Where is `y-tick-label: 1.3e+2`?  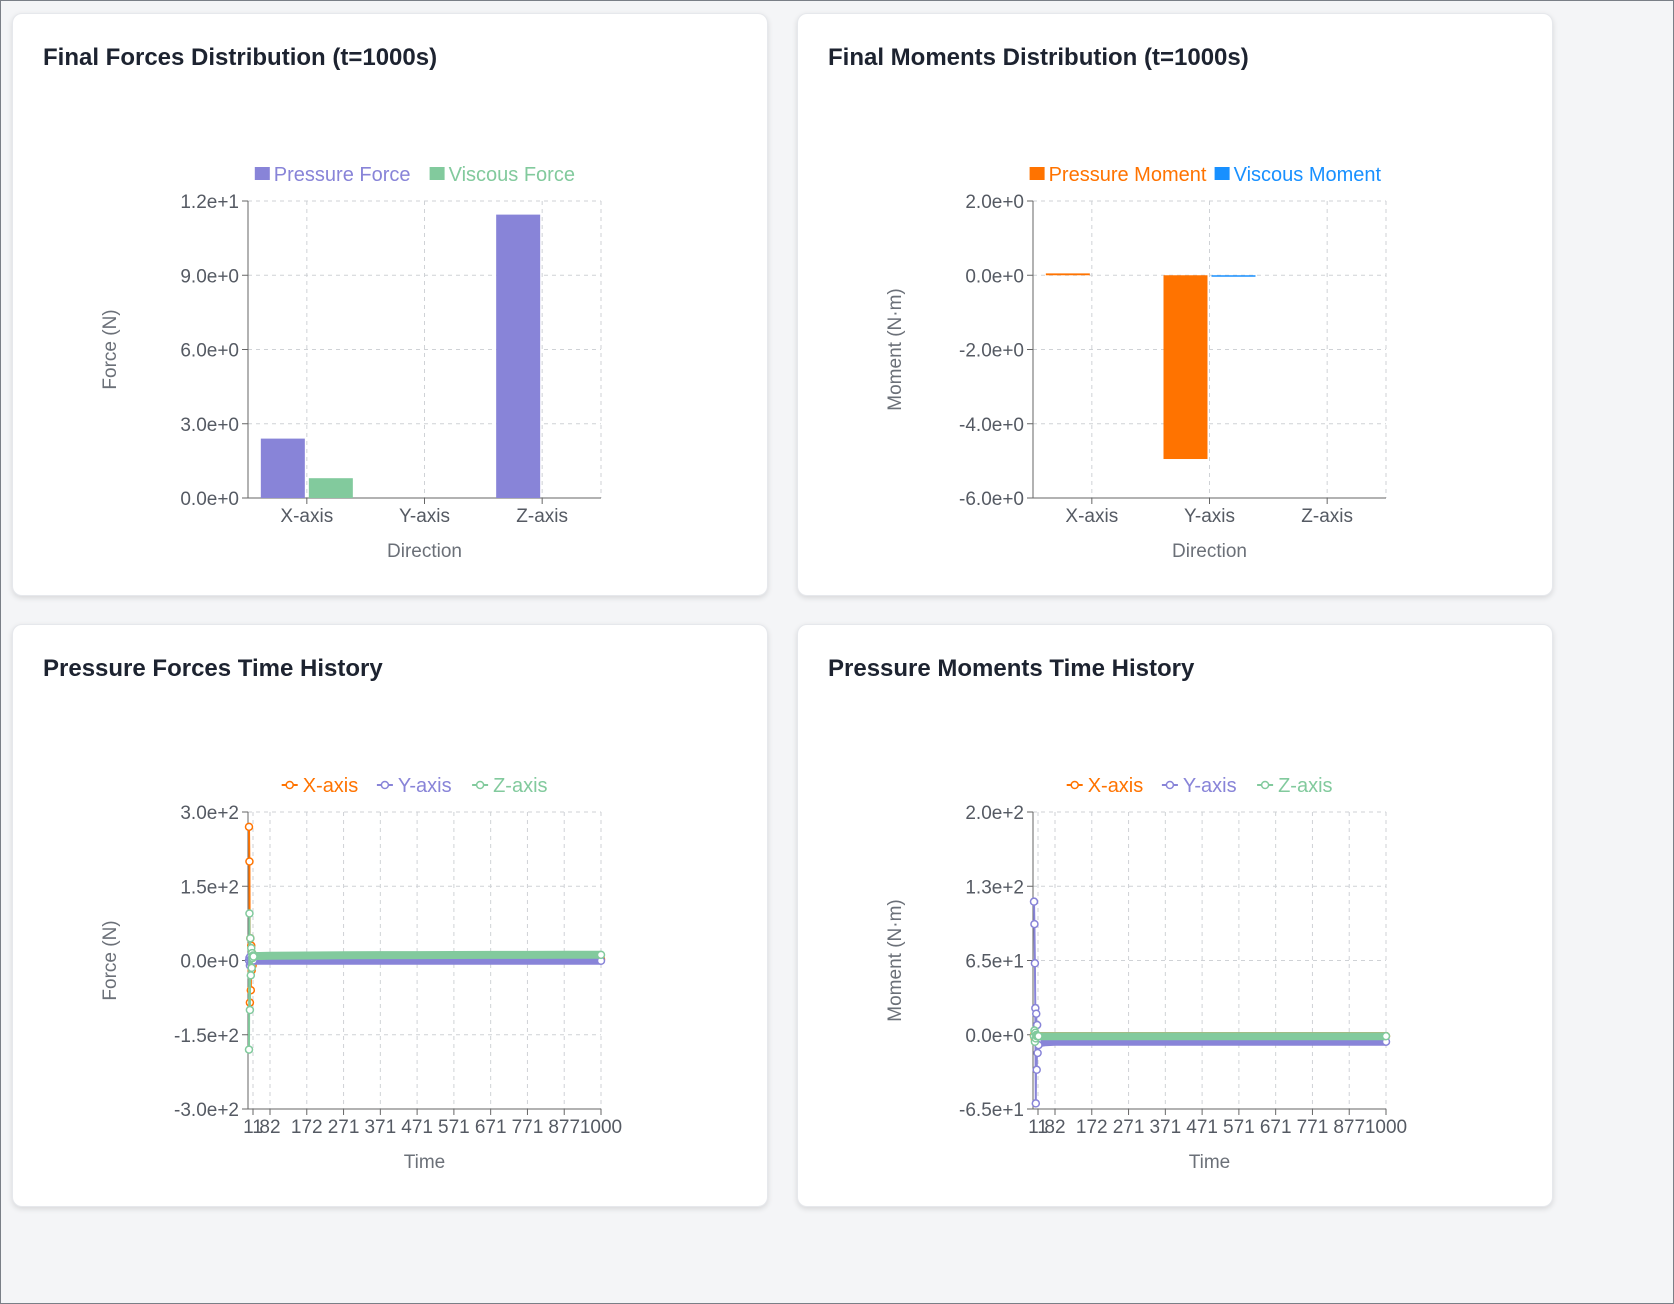 y-tick-label: 1.3e+2 is located at coordinates (994, 887).